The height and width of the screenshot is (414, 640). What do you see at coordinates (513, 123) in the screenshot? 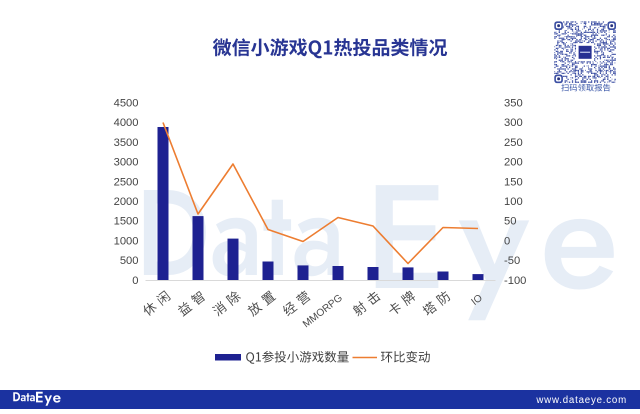
I see `svg-text: 300` at bounding box center [513, 123].